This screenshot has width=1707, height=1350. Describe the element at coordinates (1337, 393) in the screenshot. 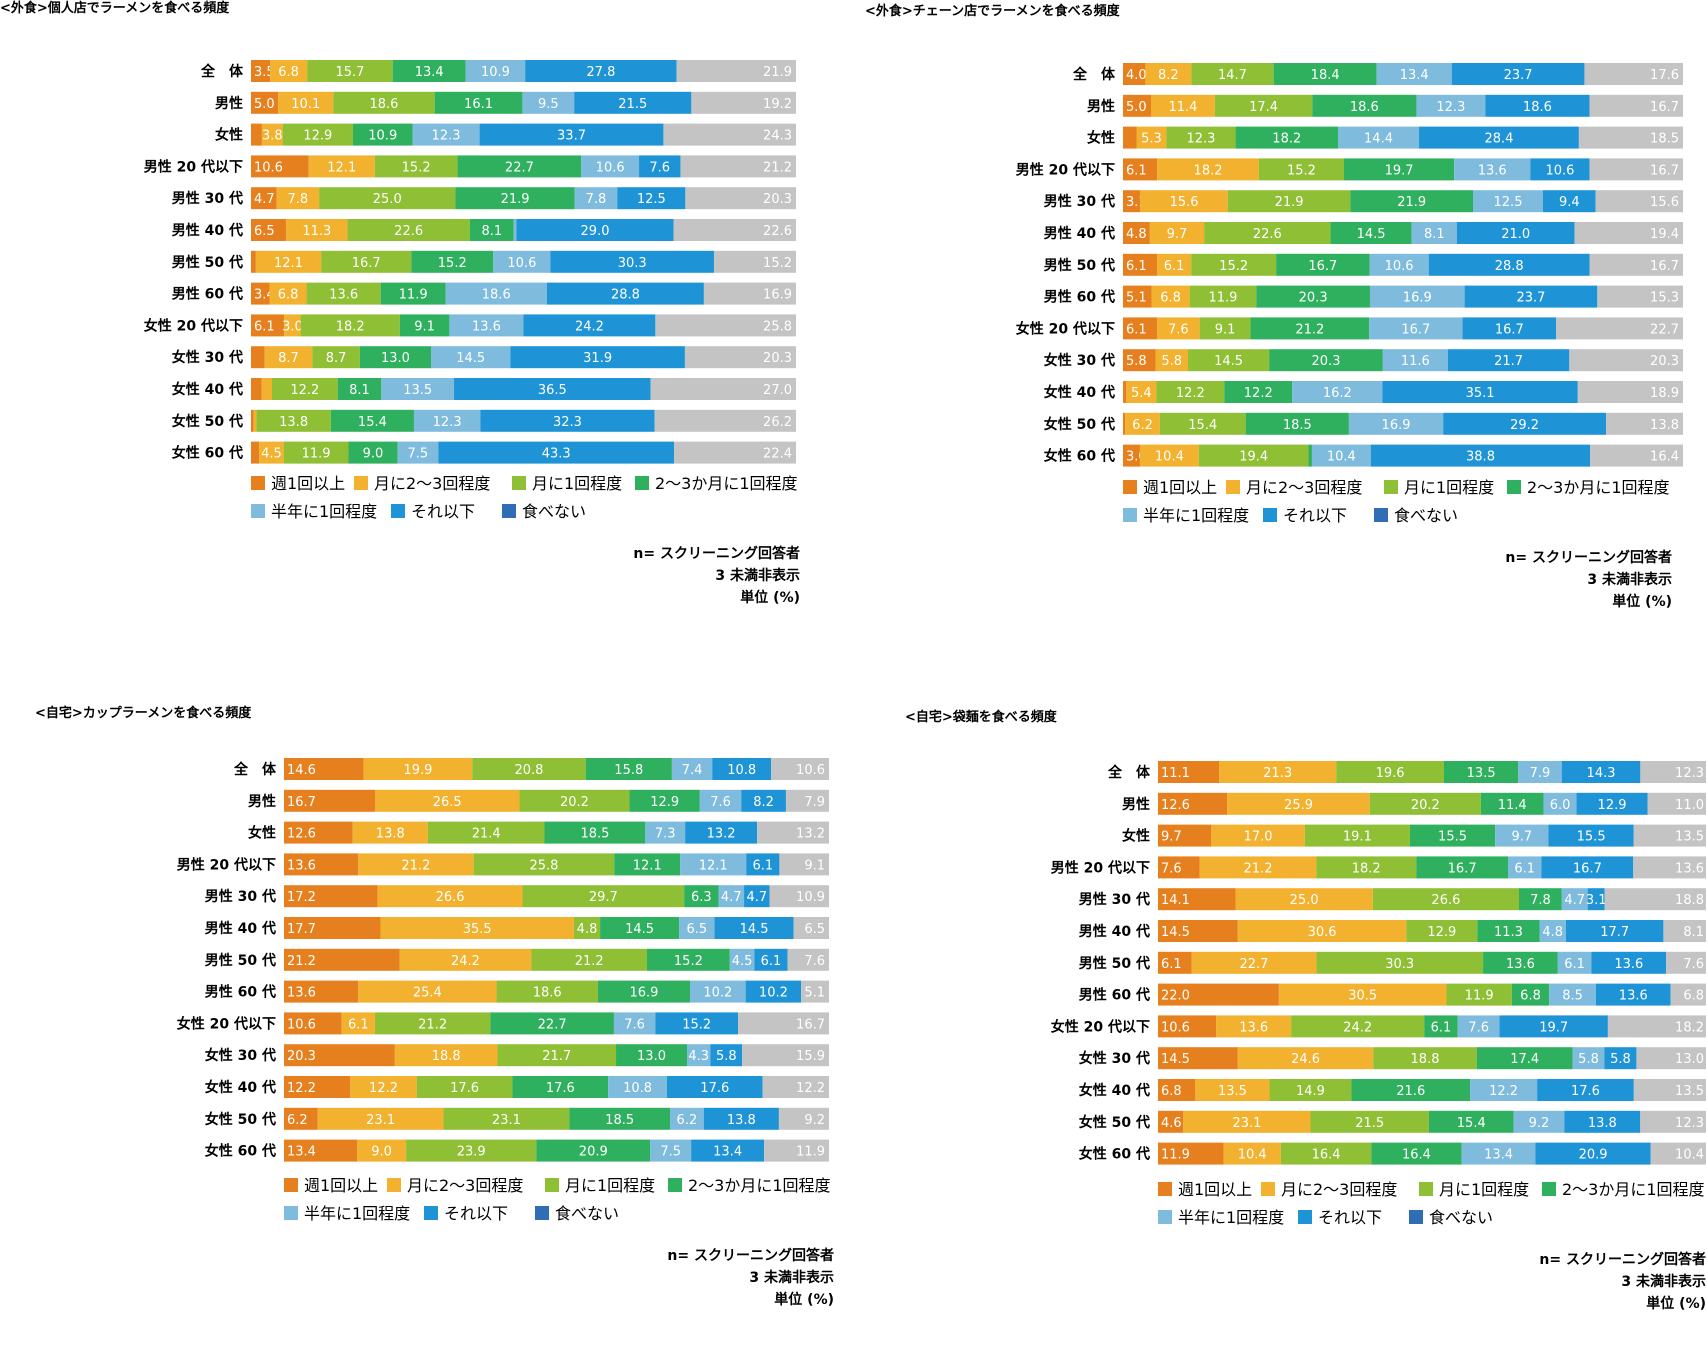

I see `data-label: 16.2` at that location.